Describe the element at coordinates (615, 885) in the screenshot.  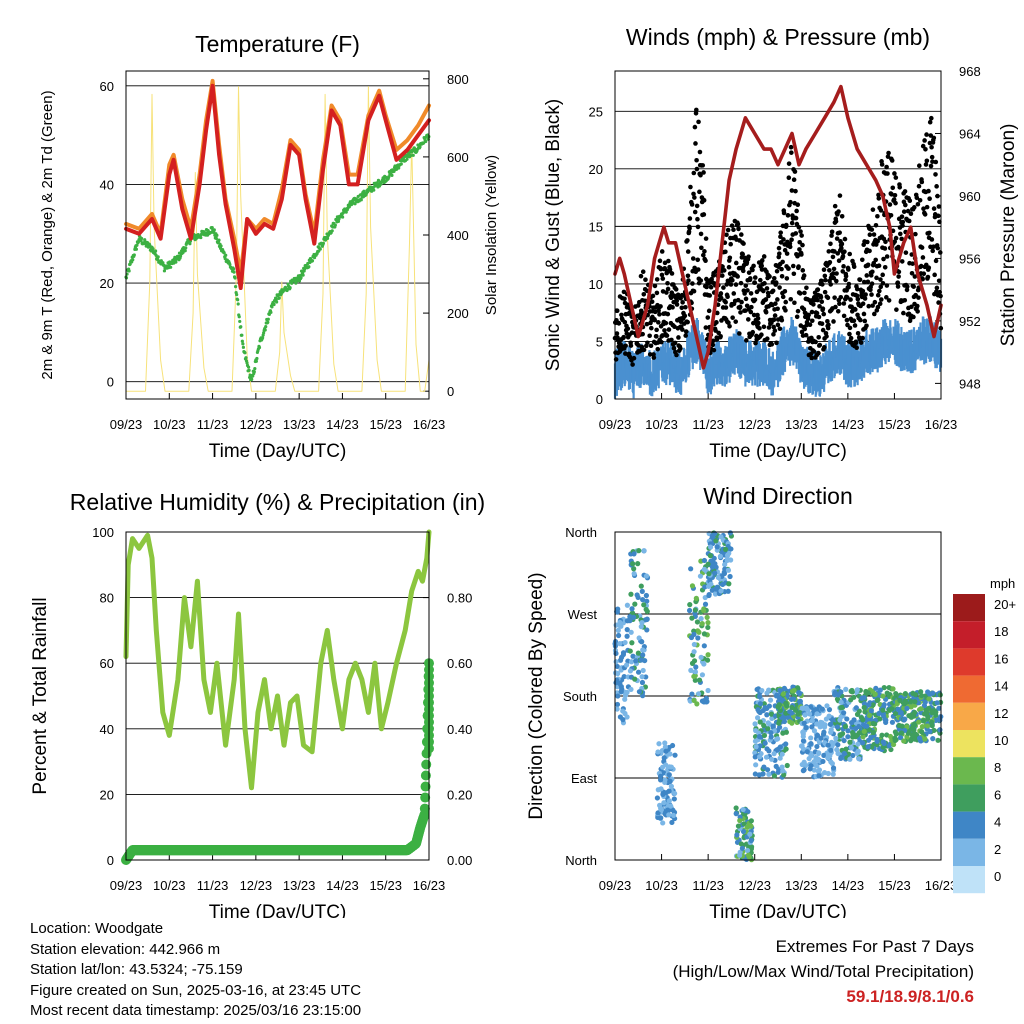
I see `x-tick-label: 09/23` at that location.